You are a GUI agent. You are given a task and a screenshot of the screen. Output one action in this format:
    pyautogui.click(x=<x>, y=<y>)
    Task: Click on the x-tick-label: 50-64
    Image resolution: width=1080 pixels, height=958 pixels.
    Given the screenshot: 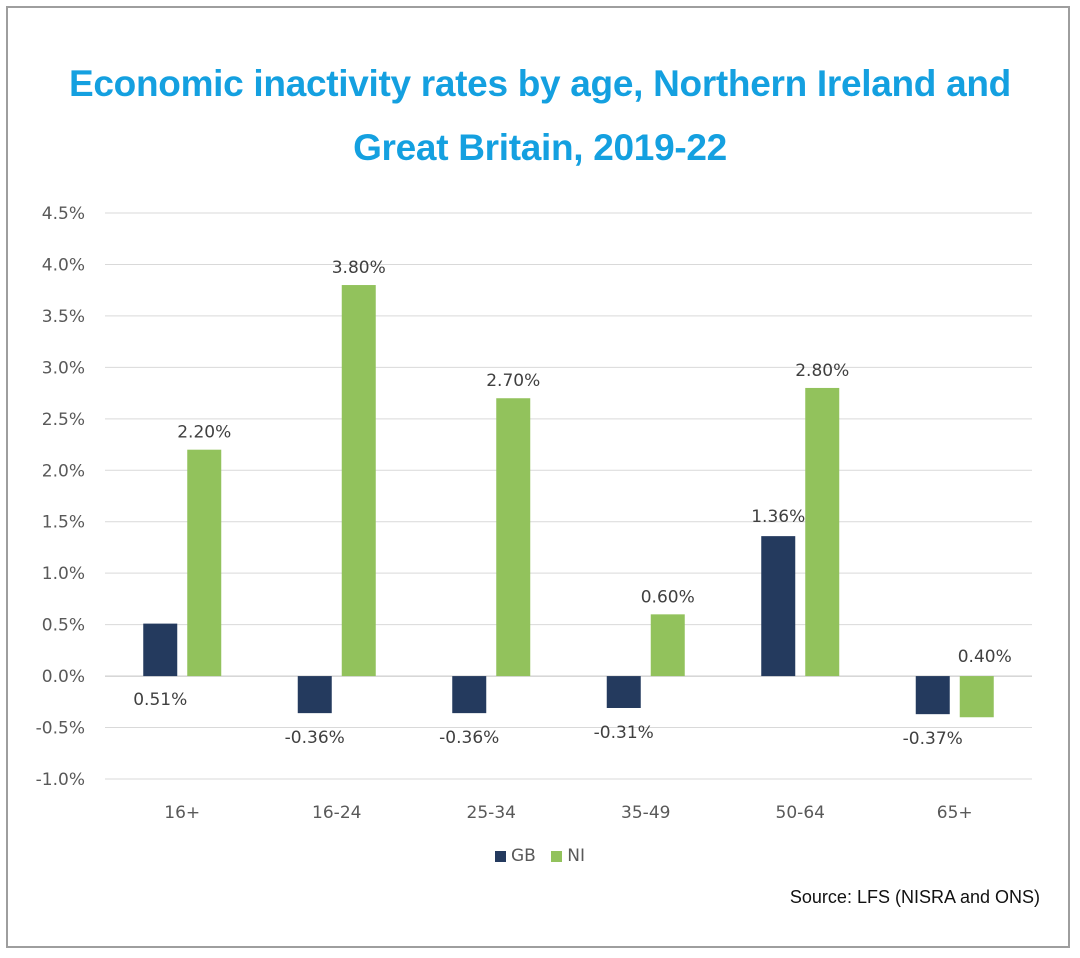 What is the action you would take?
    pyautogui.click(x=800, y=813)
    